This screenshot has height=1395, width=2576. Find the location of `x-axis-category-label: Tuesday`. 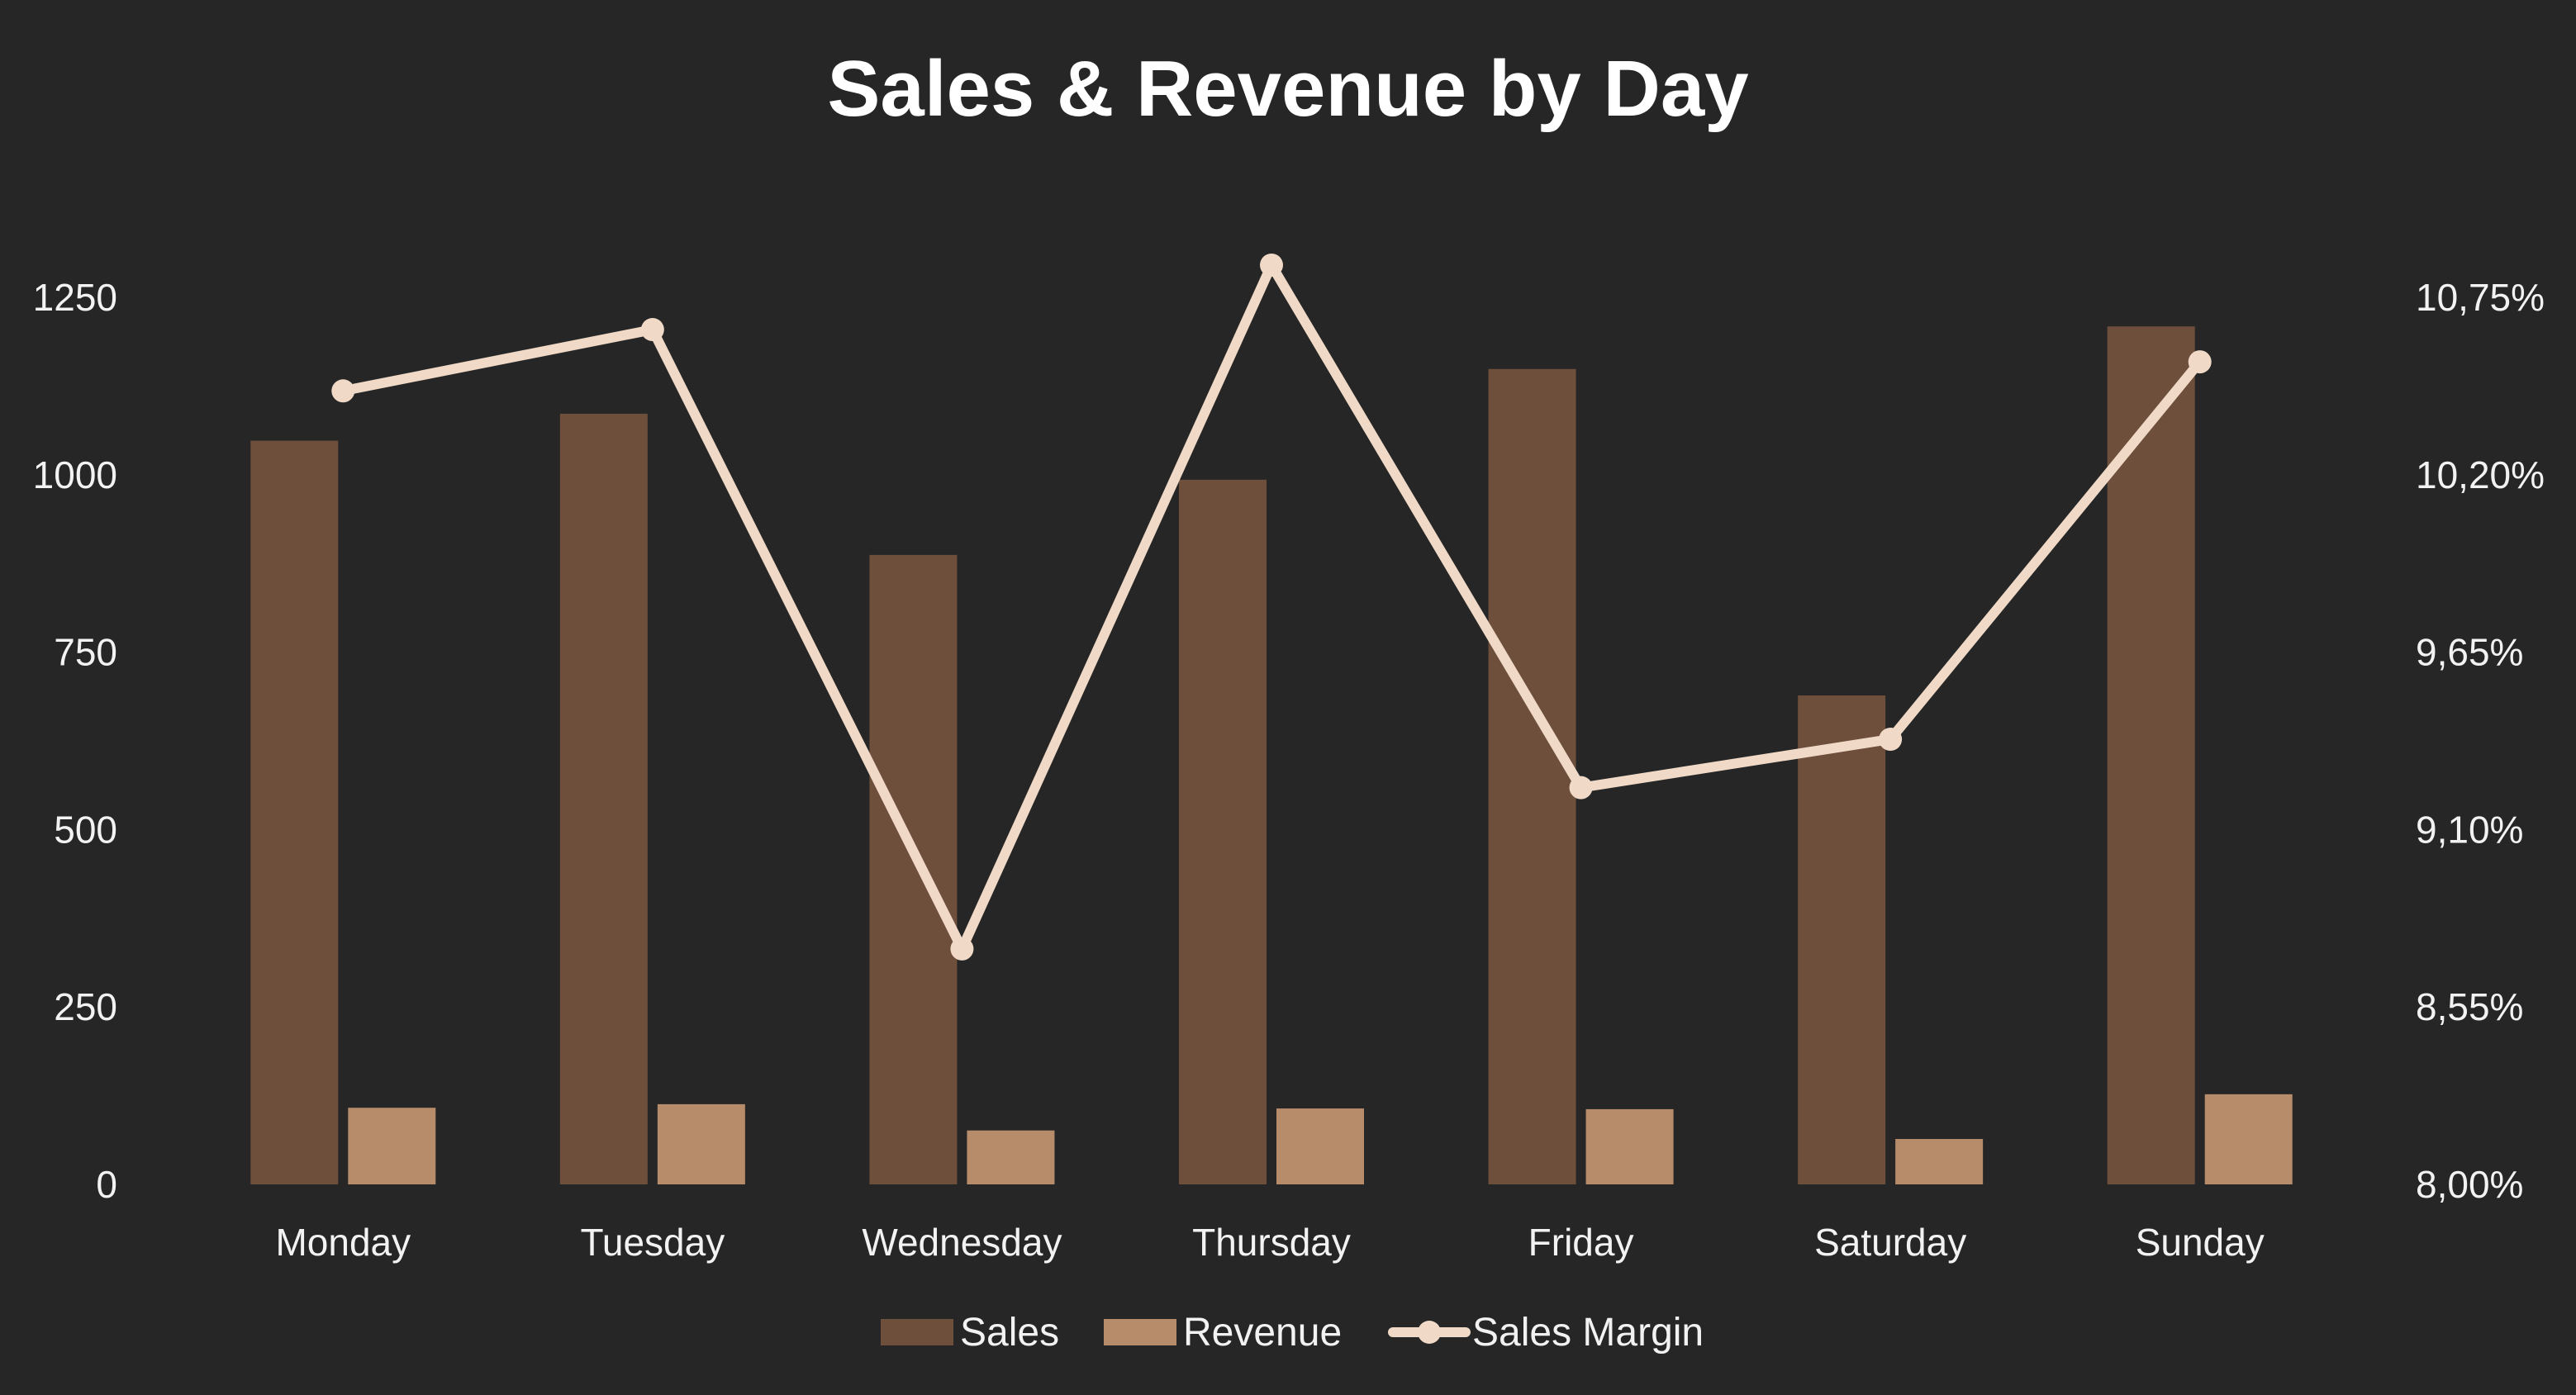

x-axis-category-label: Tuesday is located at coordinates (652, 1242).